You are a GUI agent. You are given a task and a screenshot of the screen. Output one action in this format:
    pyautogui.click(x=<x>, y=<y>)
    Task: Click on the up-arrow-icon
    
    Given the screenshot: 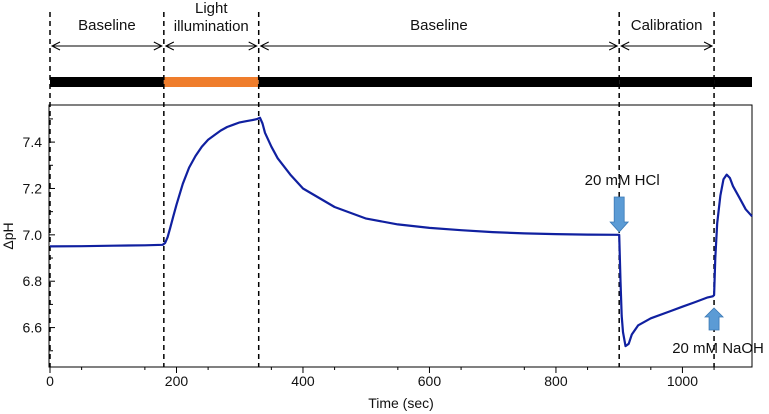 What is the action you would take?
    pyautogui.click(x=714, y=319)
    